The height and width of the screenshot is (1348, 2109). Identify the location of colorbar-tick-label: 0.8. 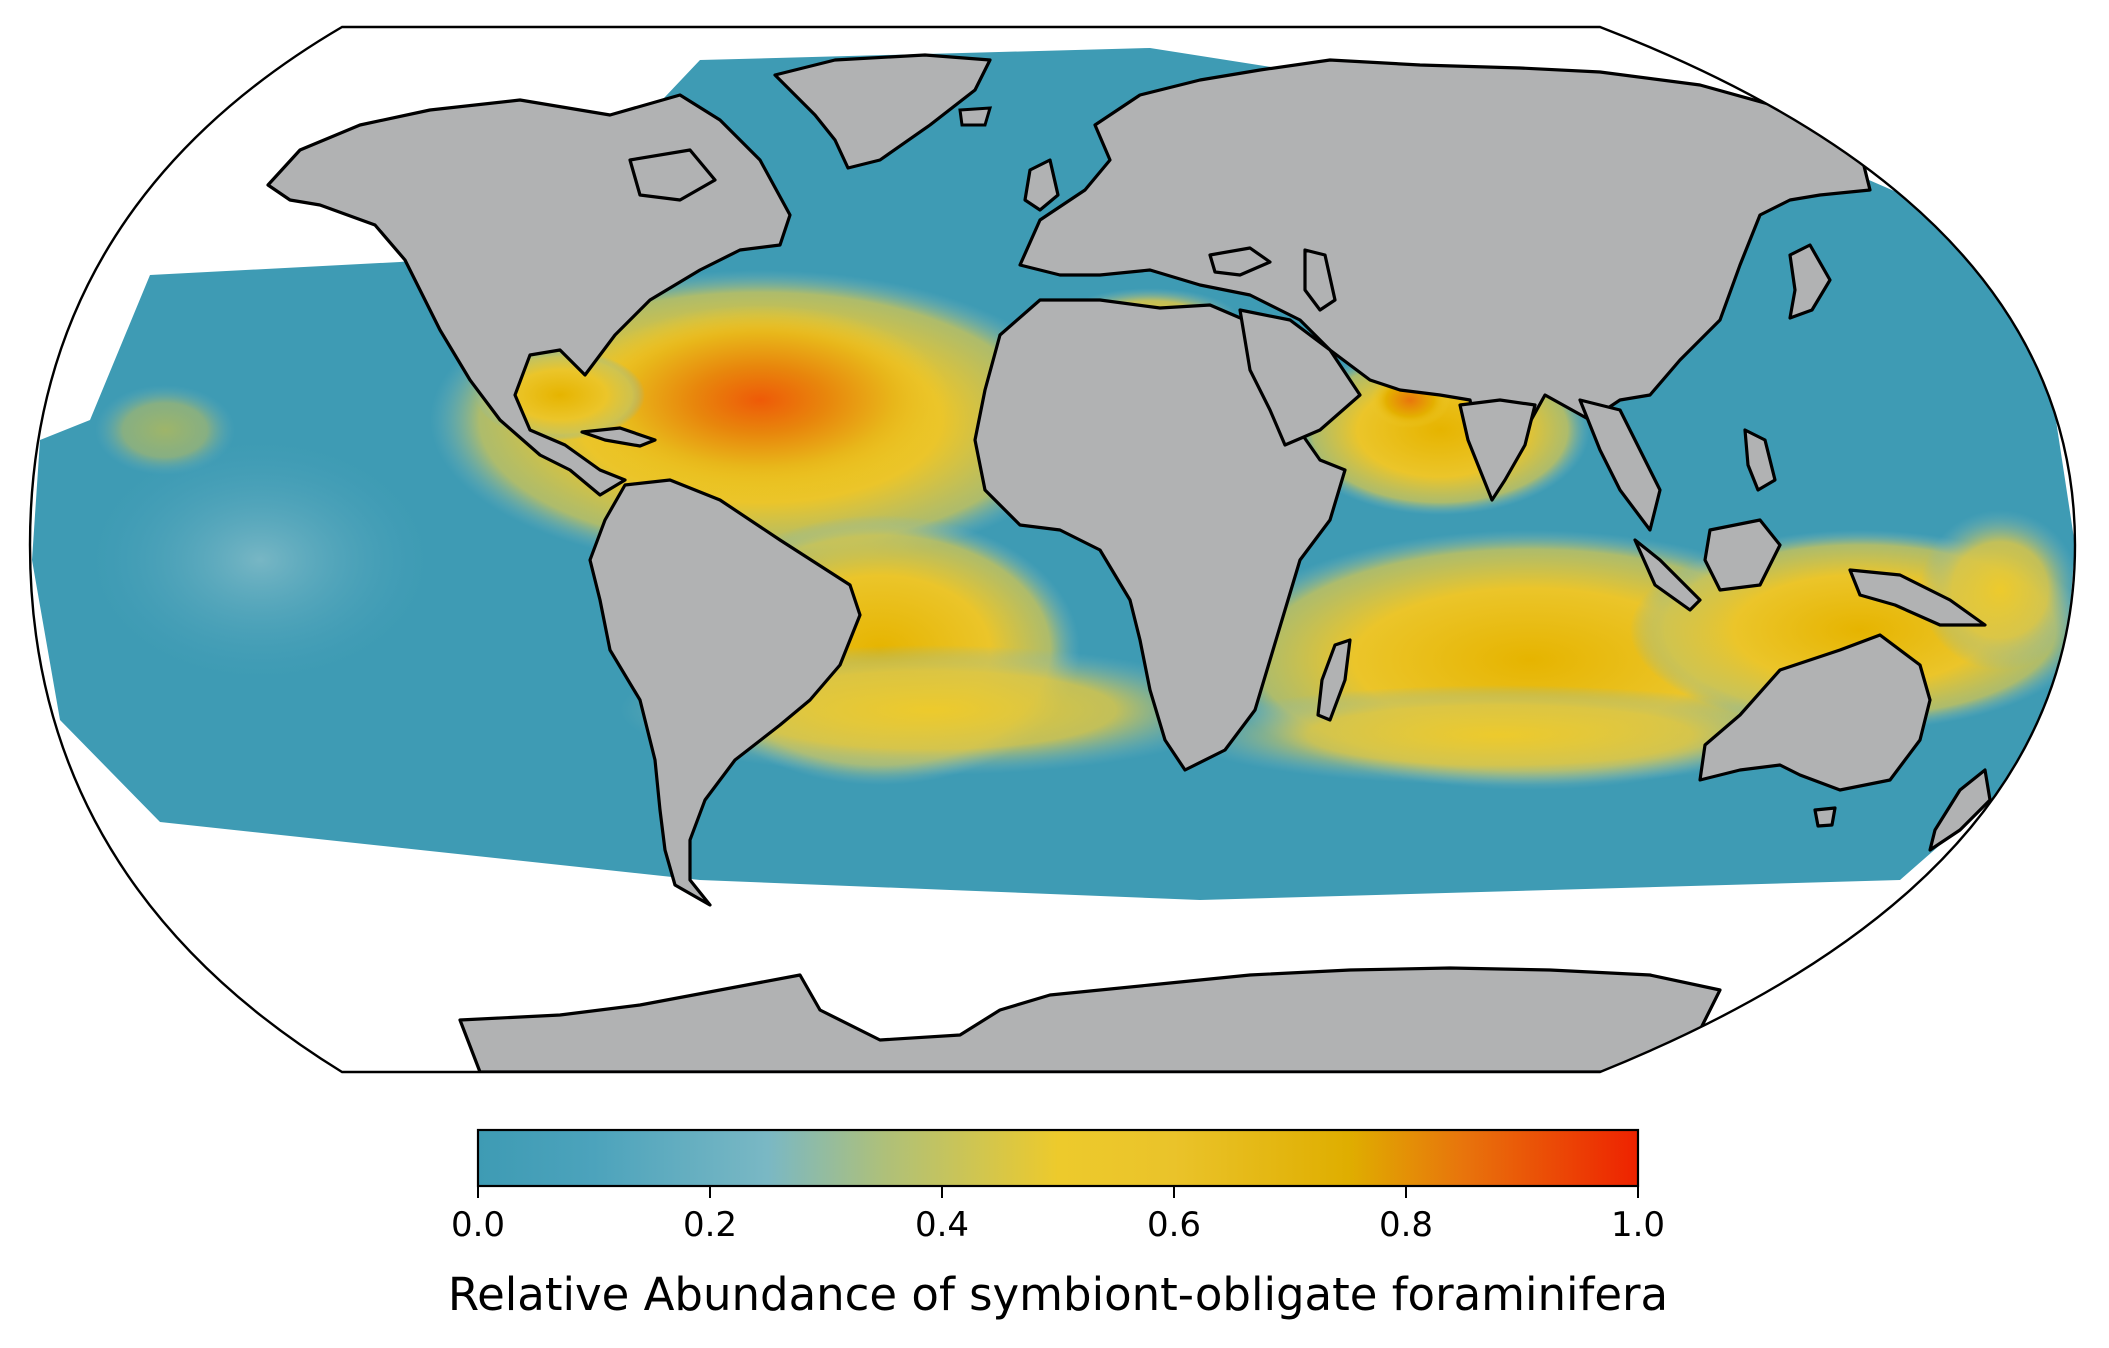
(1406, 1225).